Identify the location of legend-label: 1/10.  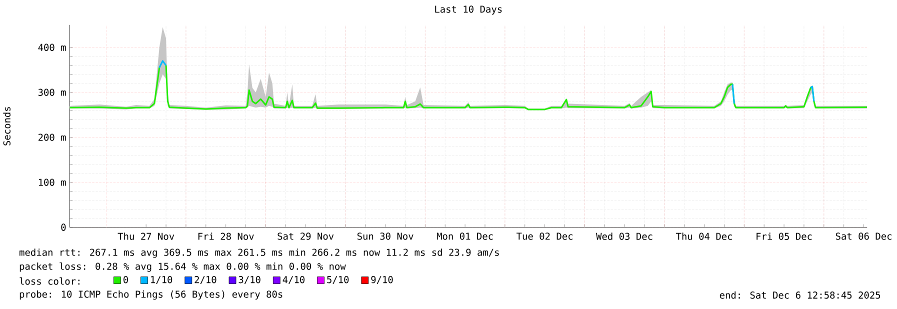
(161, 280).